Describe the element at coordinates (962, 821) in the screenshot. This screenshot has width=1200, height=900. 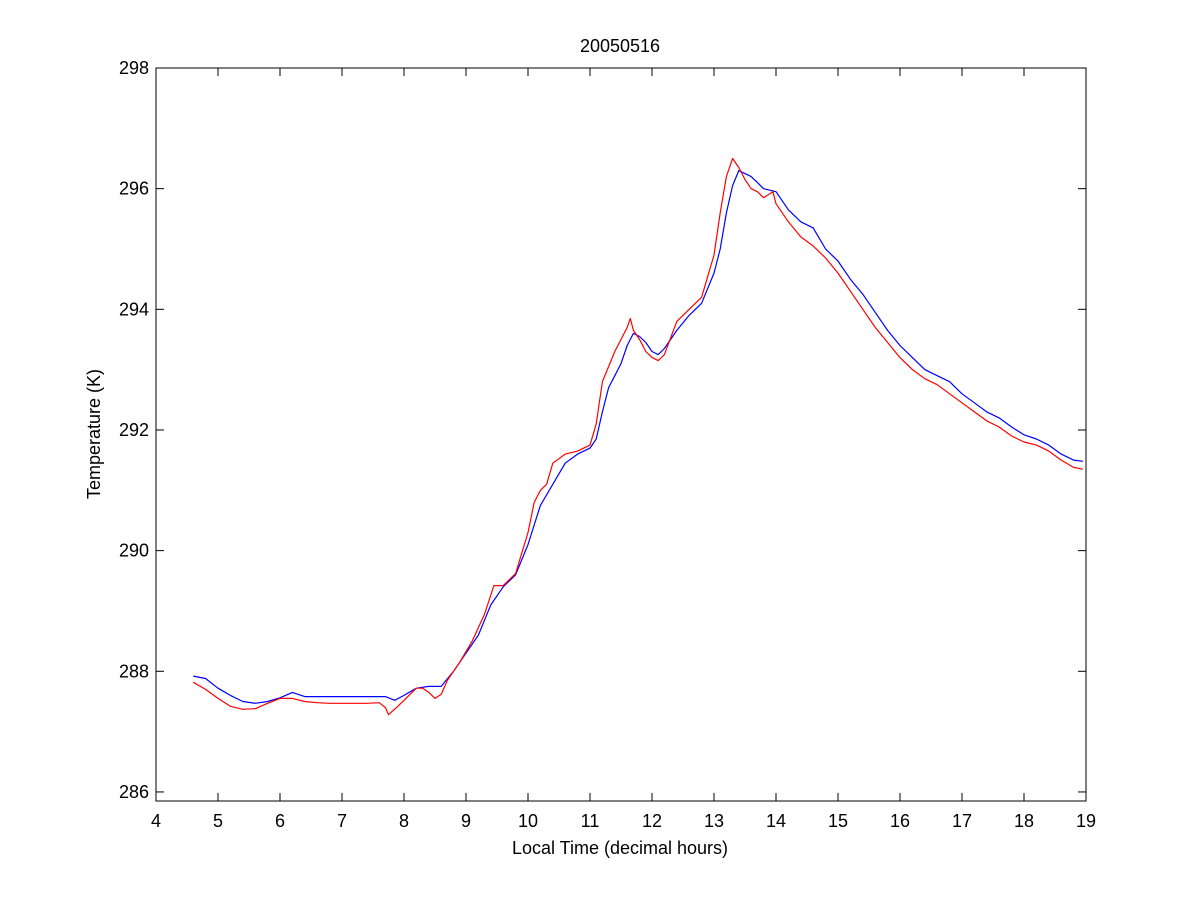
I see `x-tick-label: 17` at that location.